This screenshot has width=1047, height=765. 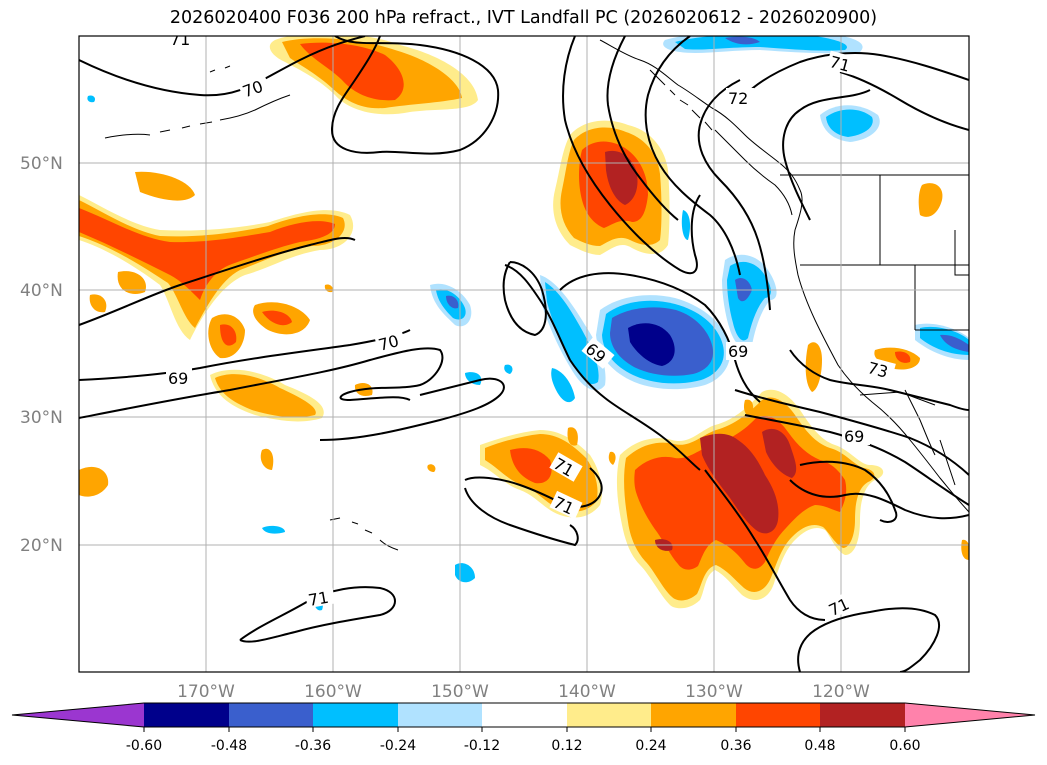 I want to click on colorbar-ticks, so click(x=524, y=729).